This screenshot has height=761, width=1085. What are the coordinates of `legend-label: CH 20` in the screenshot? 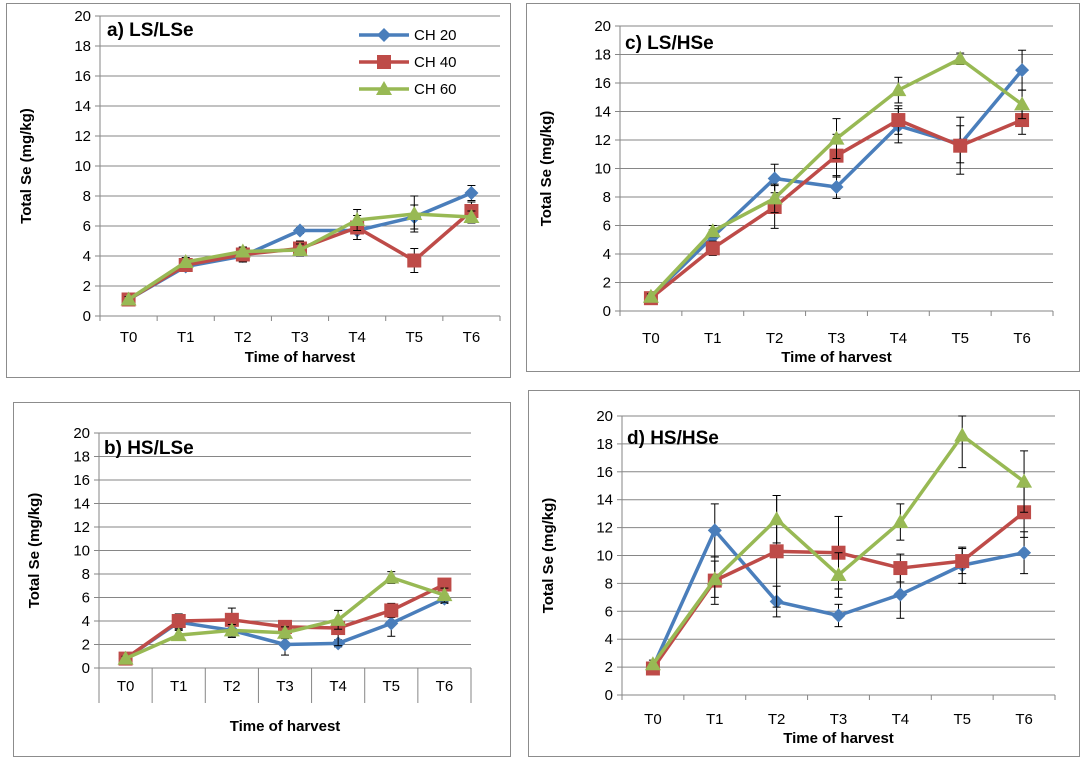 It's located at (435, 35).